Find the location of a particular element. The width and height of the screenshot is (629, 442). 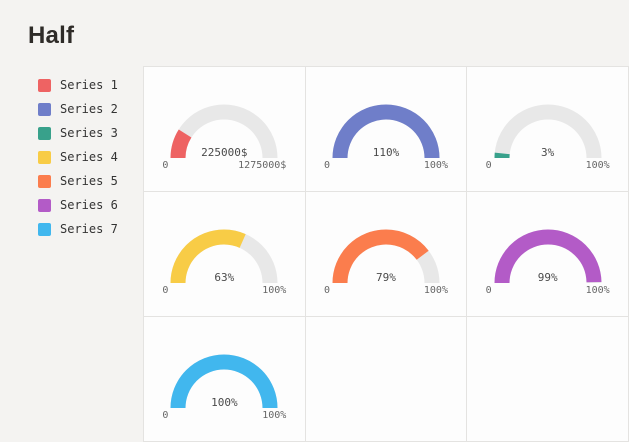

legend-label: Series 3 is located at coordinates (89, 133).